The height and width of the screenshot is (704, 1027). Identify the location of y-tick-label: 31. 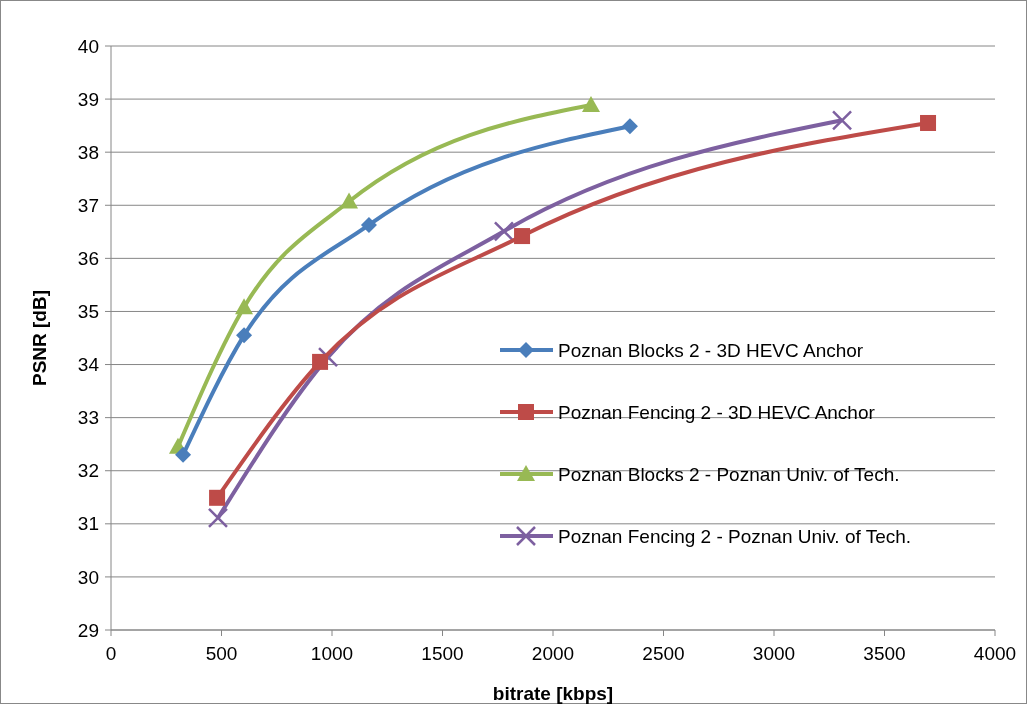
(88, 524).